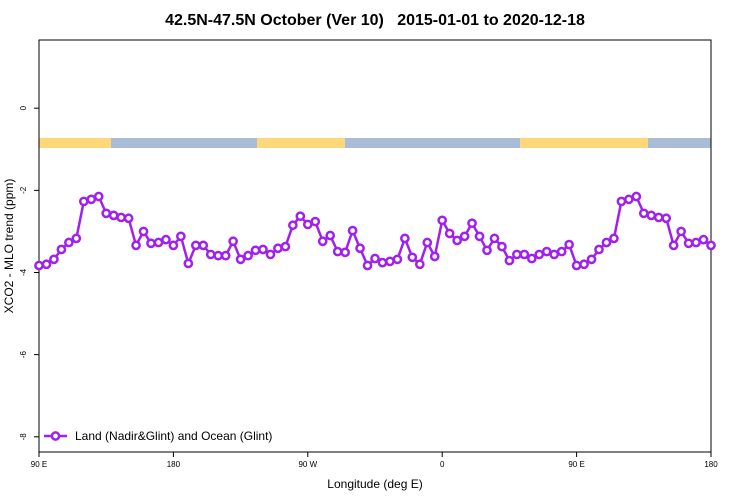 The height and width of the screenshot is (500, 750). What do you see at coordinates (55, 436) in the screenshot?
I see `legend-marker` at bounding box center [55, 436].